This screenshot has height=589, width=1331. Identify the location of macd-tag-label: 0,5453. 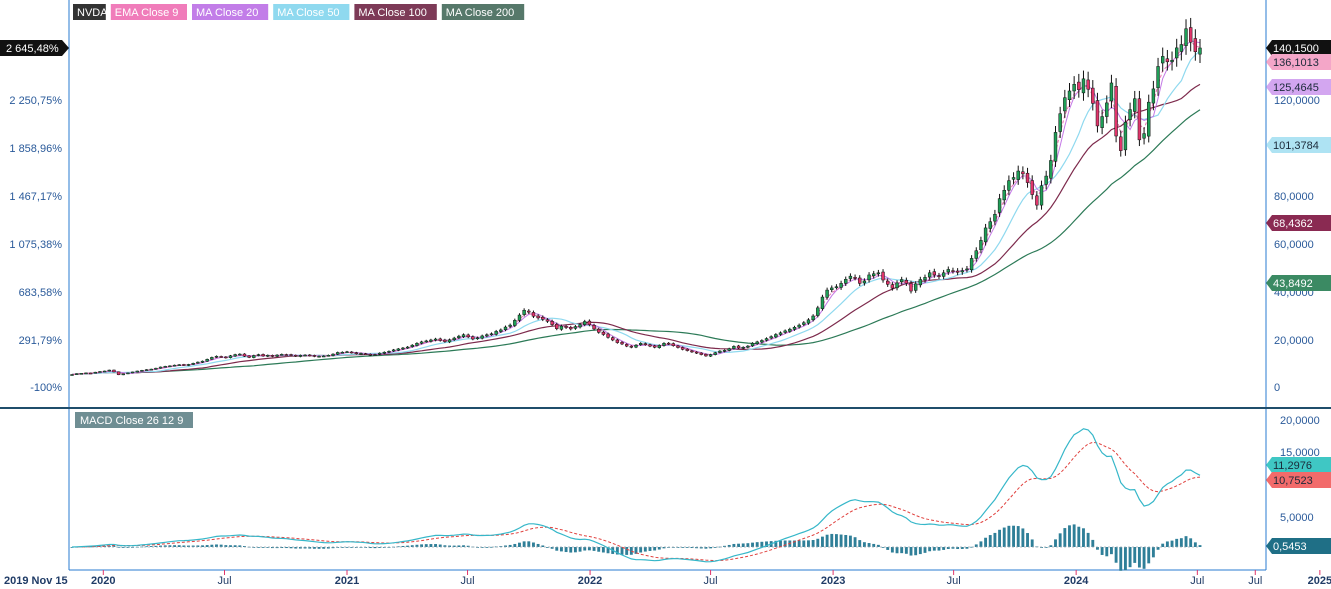
(1290, 547).